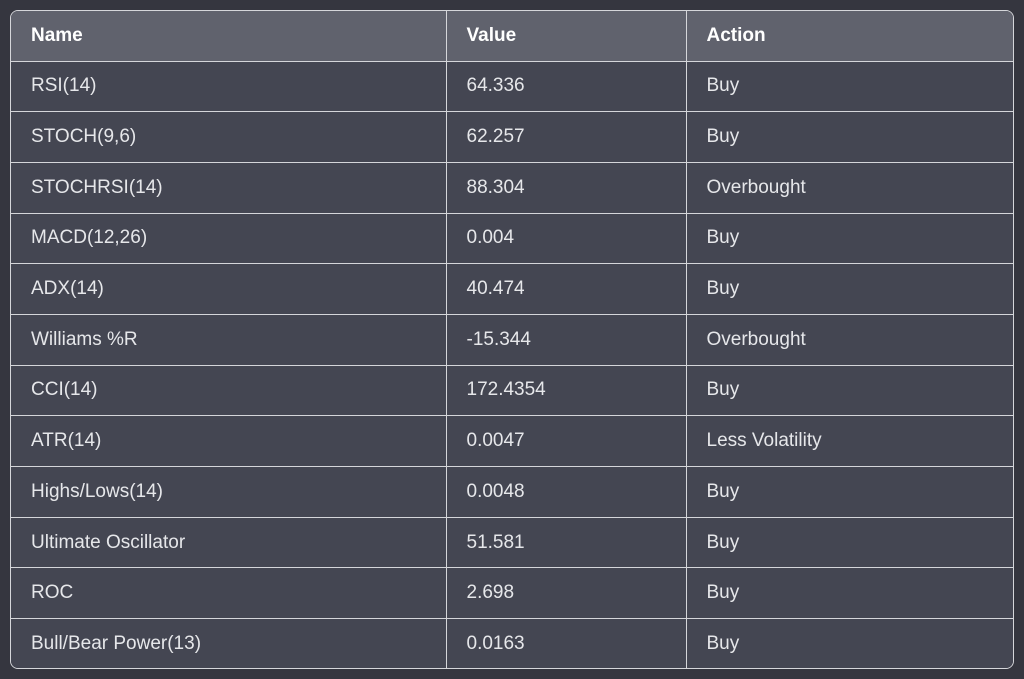 This screenshot has height=679, width=1024. I want to click on cell-value: 51.581, so click(566, 543).